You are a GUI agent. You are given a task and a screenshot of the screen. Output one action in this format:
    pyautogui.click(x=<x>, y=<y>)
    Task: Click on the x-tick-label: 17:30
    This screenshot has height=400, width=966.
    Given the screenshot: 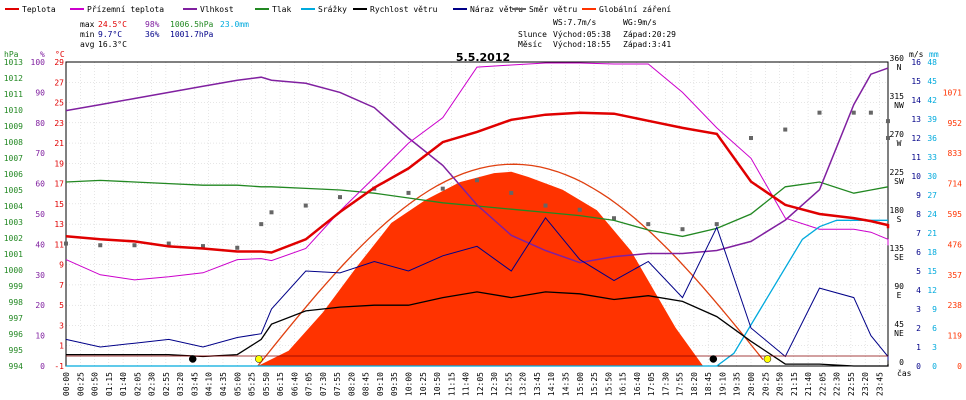 What is the action you would take?
    pyautogui.click(x=665, y=384)
    